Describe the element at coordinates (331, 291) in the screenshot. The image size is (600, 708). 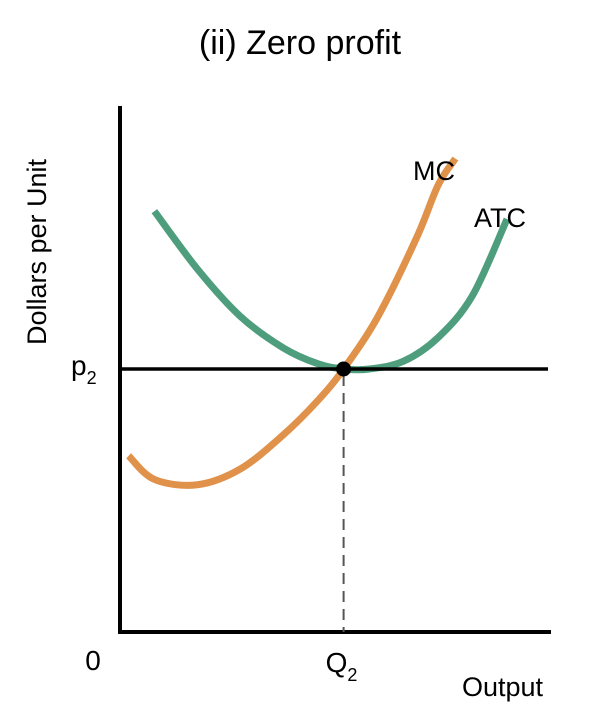
I see `series-line-atc` at that location.